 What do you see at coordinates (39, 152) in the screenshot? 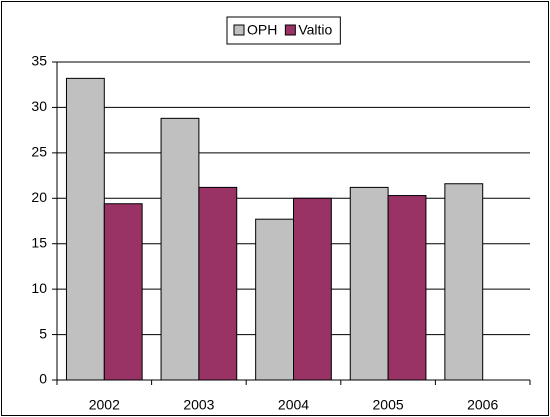
I see `y-tick-label: 25` at bounding box center [39, 152].